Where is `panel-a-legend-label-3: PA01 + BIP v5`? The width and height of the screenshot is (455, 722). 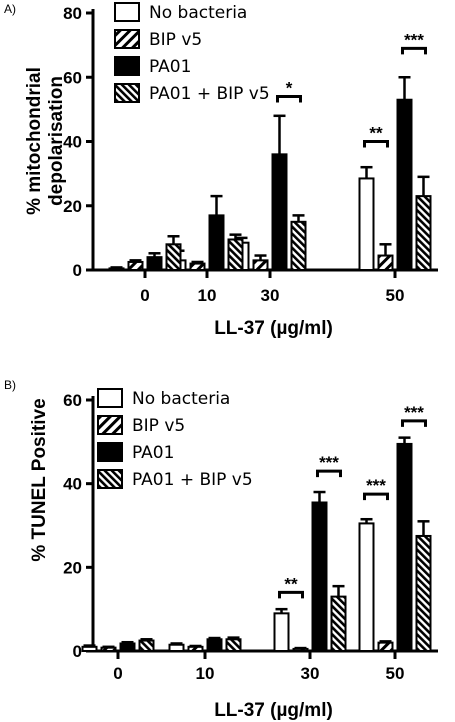 panel-a-legend-label-3: PA01 + BIP v5 is located at coordinates (209, 94).